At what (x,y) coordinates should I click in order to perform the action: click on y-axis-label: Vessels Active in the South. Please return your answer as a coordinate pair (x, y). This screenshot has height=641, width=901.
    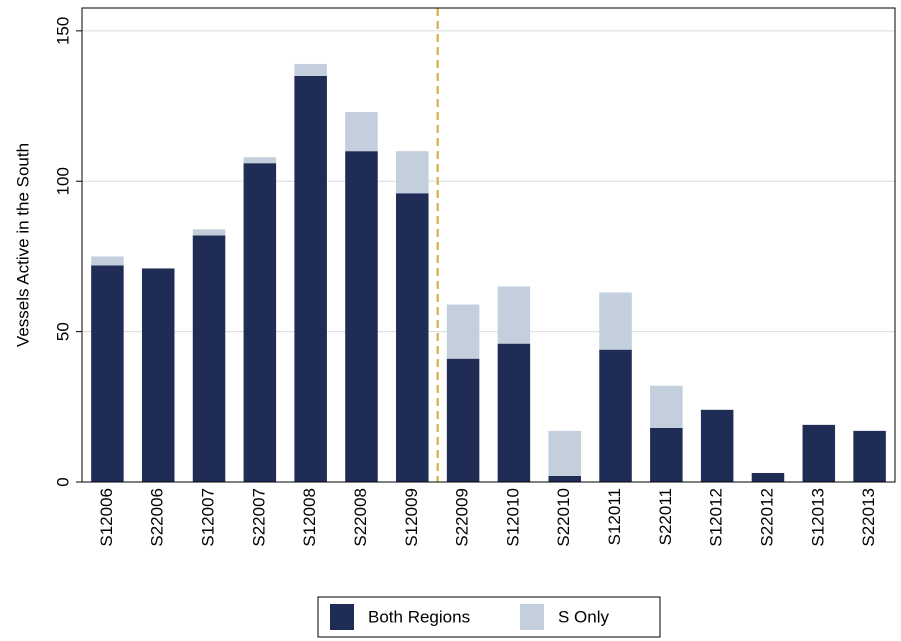
    Looking at the image, I should click on (22, 245).